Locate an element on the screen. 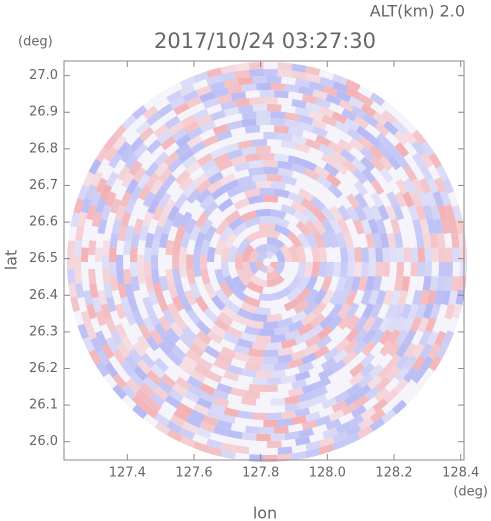  x-unit: (deg) is located at coordinates (470, 492).